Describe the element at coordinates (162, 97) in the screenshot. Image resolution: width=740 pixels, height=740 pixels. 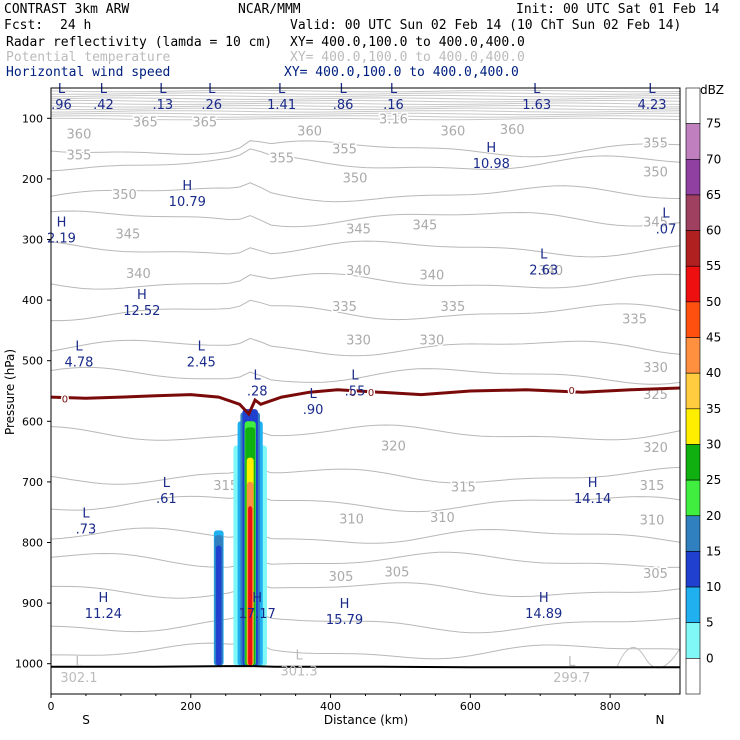
I see `wind-extremum-low: L.13` at that location.